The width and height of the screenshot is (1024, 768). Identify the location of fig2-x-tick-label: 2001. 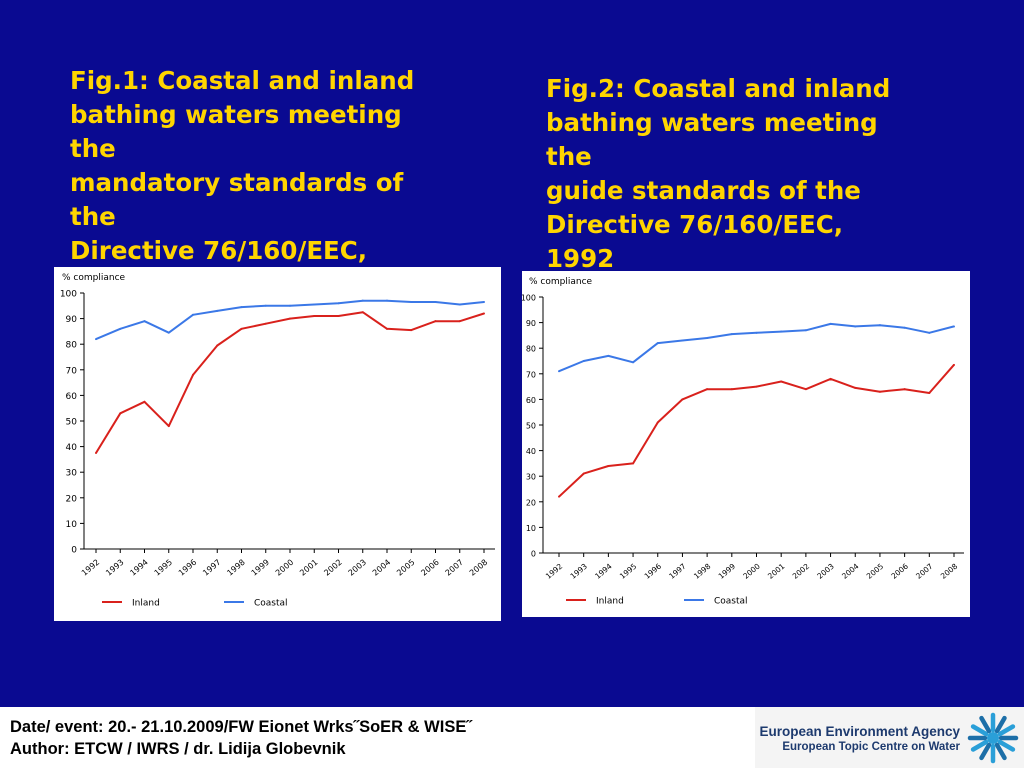
(776, 570).